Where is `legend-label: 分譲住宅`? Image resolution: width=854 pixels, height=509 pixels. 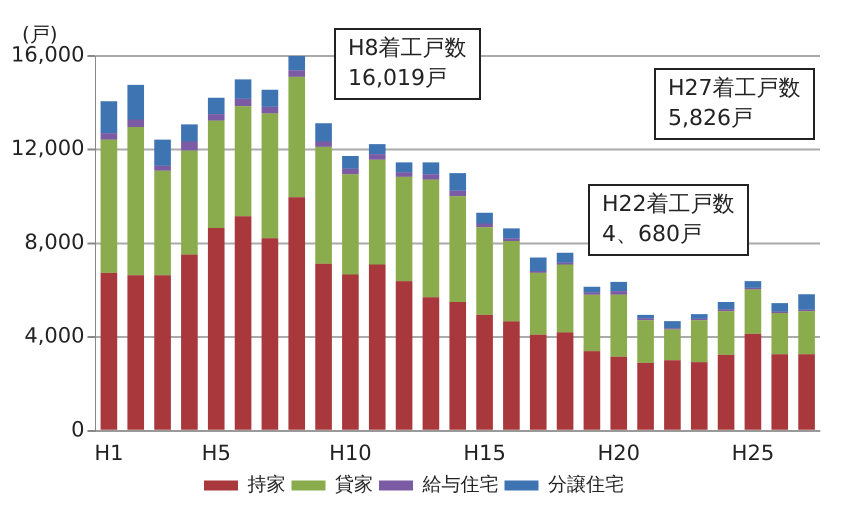 legend-label: 分譲住宅 is located at coordinates (586, 484).